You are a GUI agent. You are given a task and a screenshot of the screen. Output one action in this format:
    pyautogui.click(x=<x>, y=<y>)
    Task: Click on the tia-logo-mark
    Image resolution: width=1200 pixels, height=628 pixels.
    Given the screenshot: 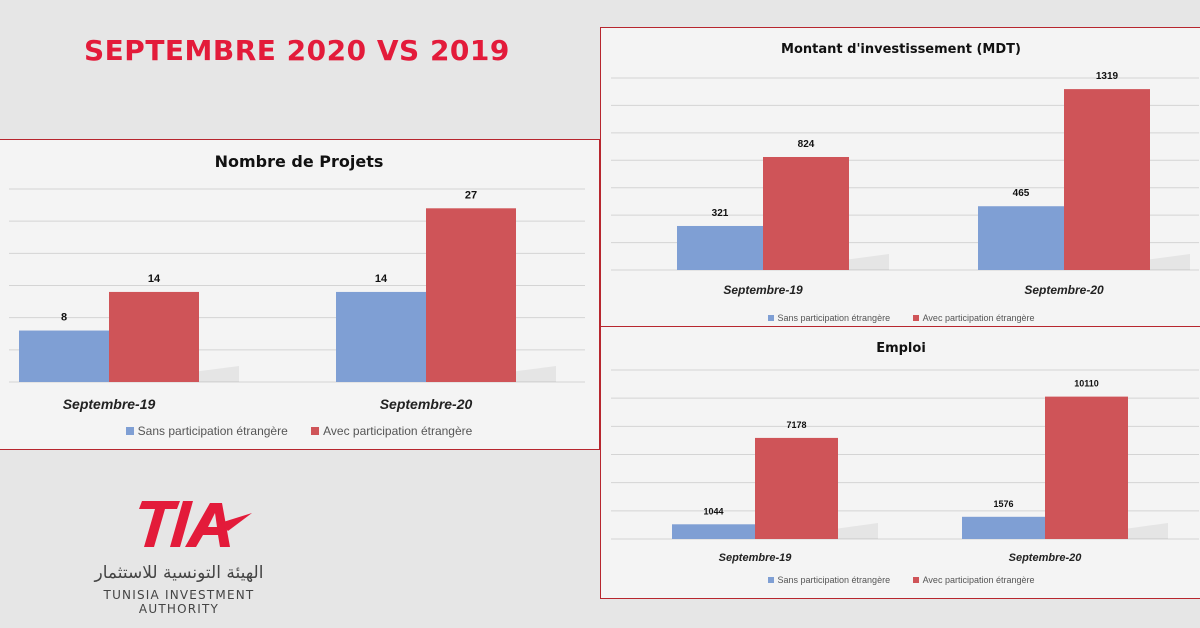 What is the action you would take?
    pyautogui.click(x=195, y=524)
    